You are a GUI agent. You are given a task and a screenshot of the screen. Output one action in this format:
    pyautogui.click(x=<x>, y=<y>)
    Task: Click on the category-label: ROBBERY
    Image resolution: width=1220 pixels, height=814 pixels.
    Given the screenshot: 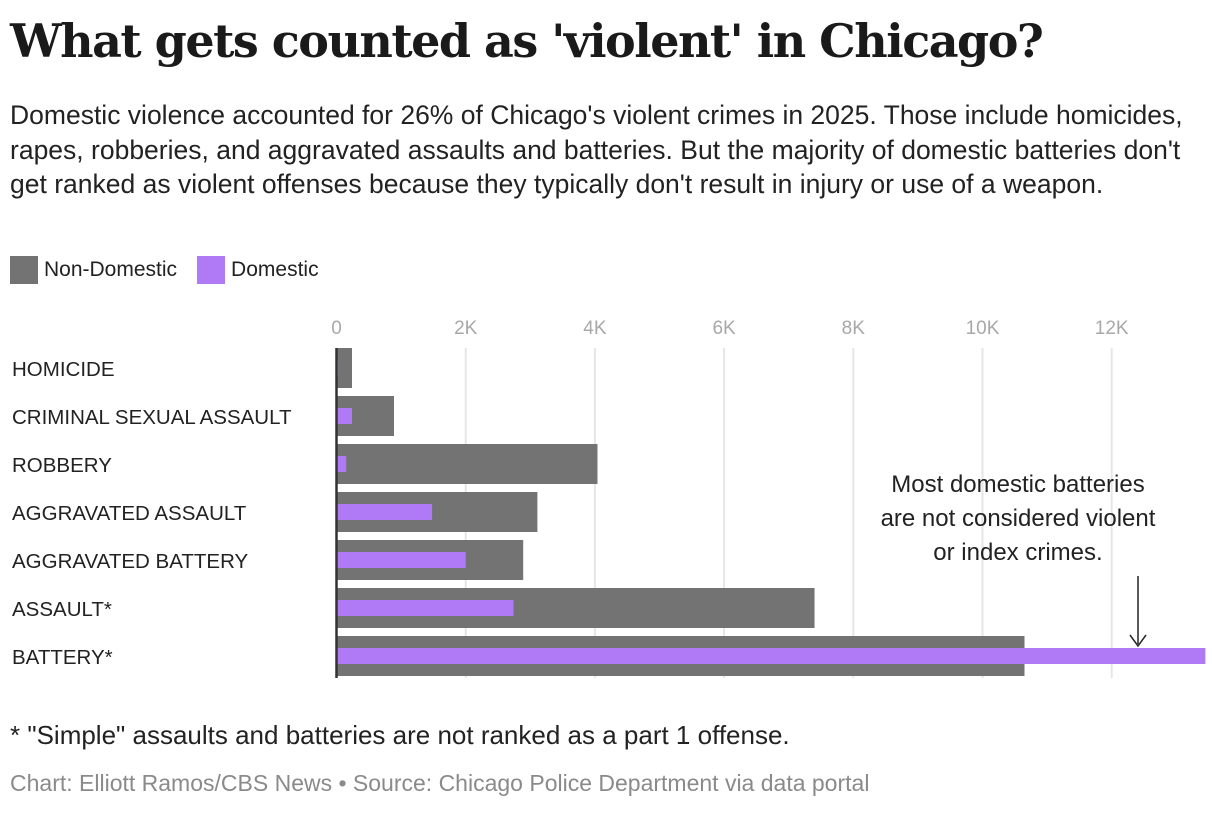 What is the action you would take?
    pyautogui.click(x=62, y=465)
    